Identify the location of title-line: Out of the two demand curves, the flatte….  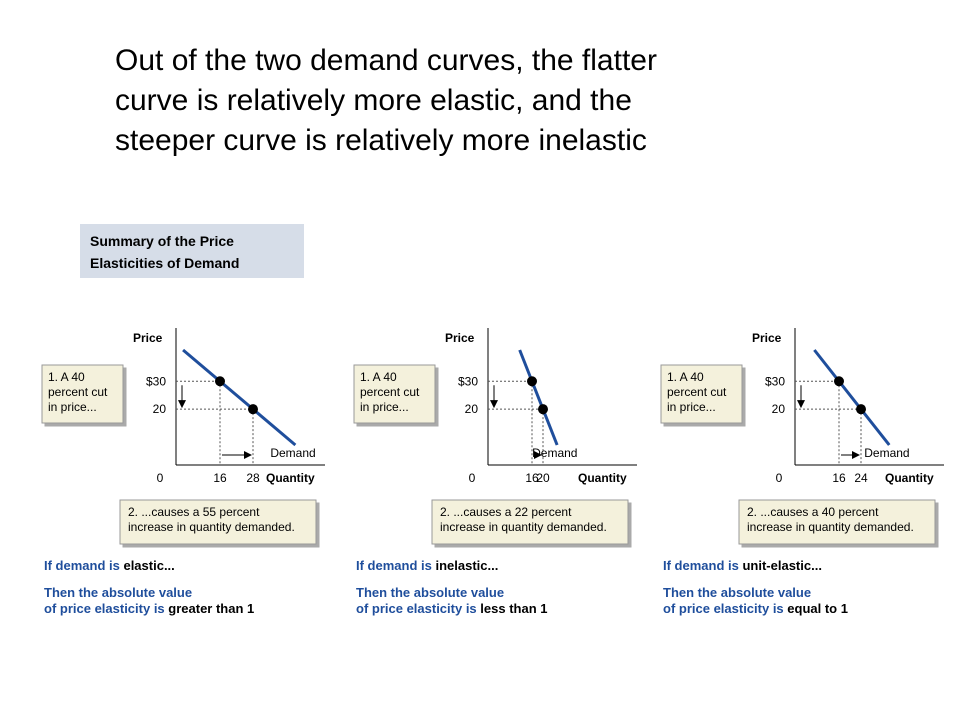
(386, 60).